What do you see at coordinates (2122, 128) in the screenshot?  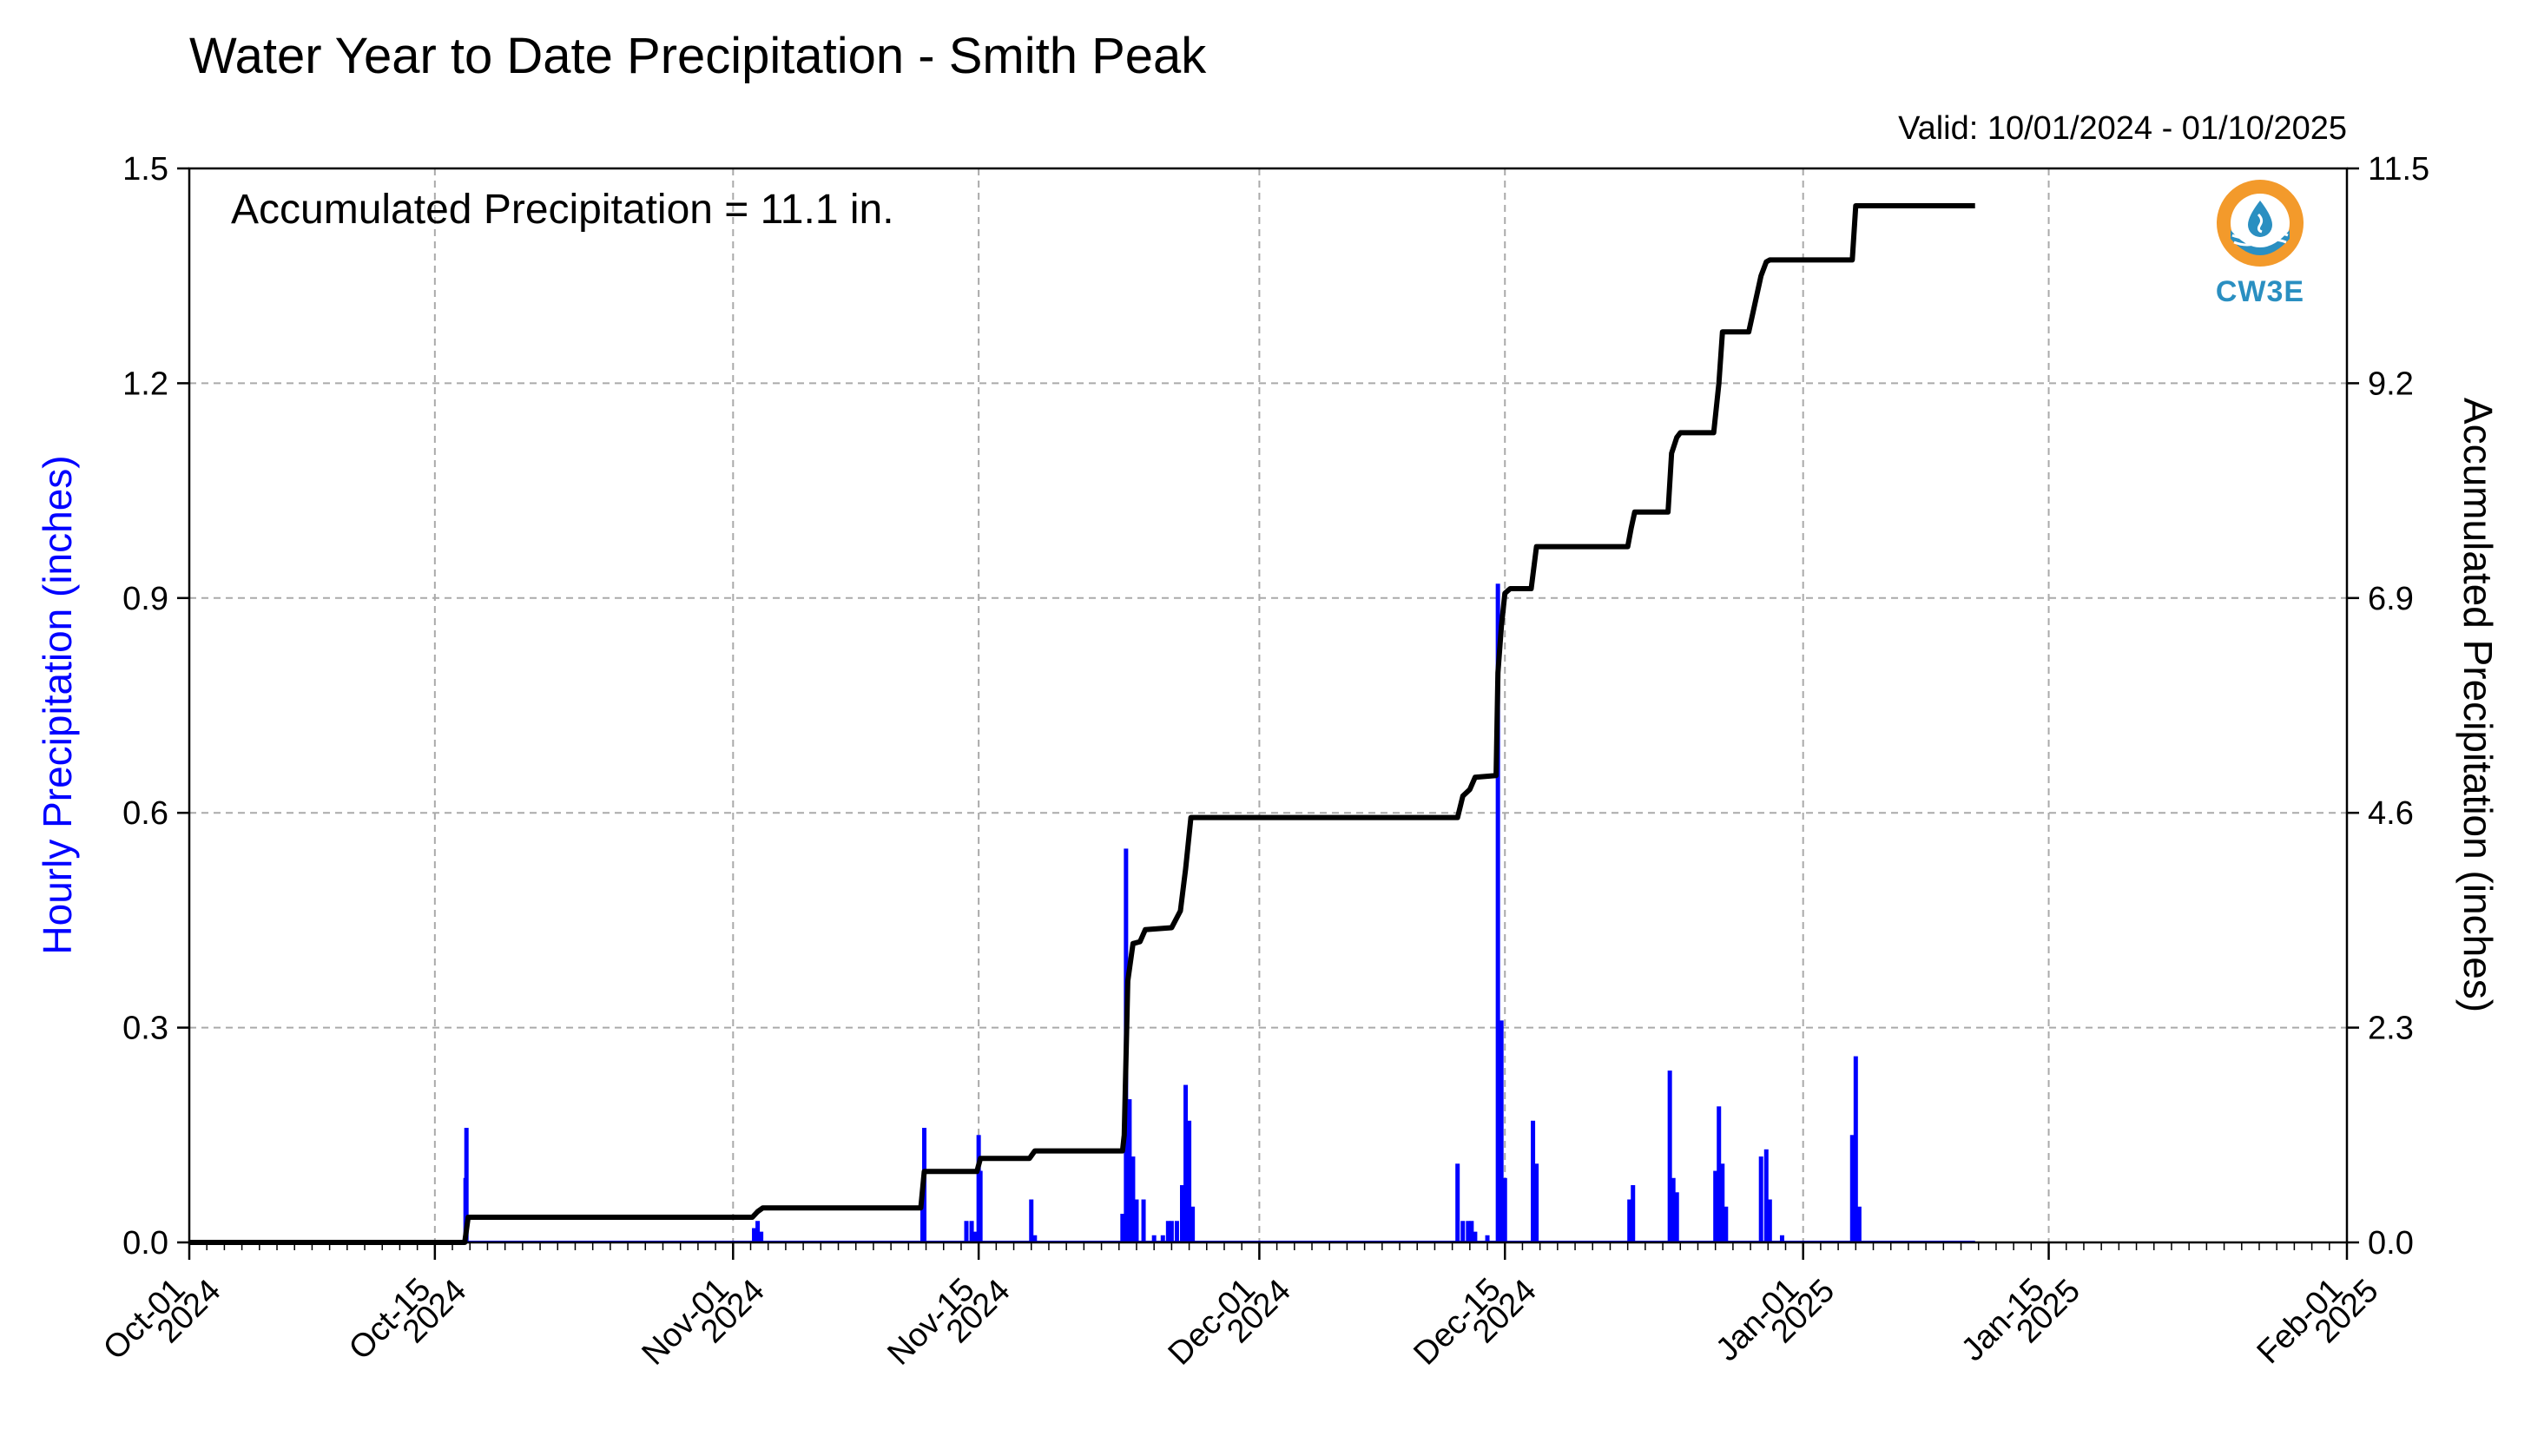 I see `valid-range-text: Valid: 10/01/2024 - 01/10/2025` at bounding box center [2122, 128].